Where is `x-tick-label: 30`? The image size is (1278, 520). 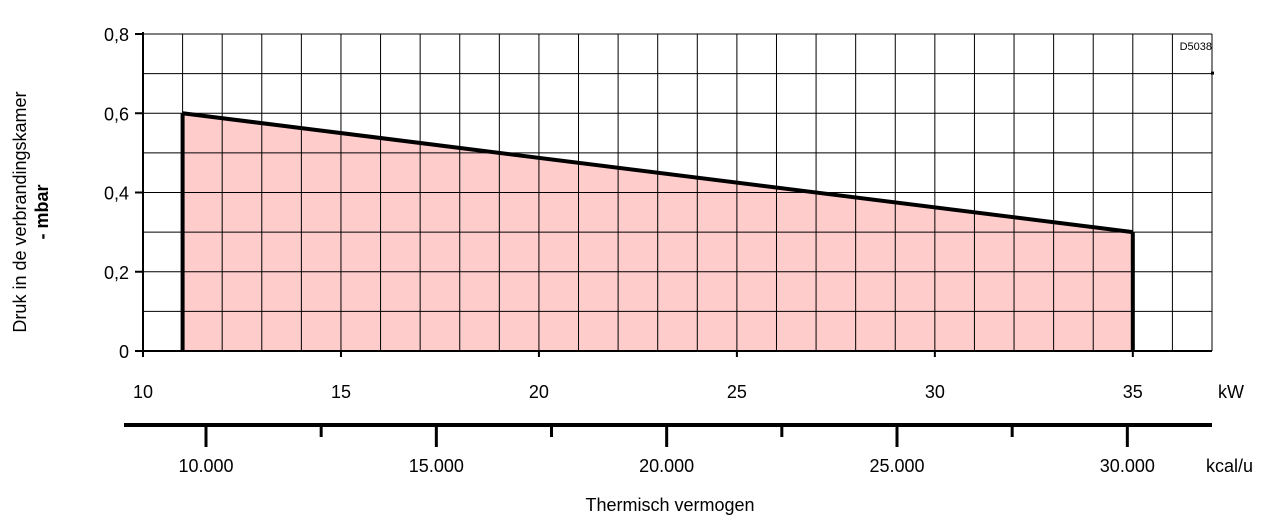 x-tick-label: 30 is located at coordinates (935, 392).